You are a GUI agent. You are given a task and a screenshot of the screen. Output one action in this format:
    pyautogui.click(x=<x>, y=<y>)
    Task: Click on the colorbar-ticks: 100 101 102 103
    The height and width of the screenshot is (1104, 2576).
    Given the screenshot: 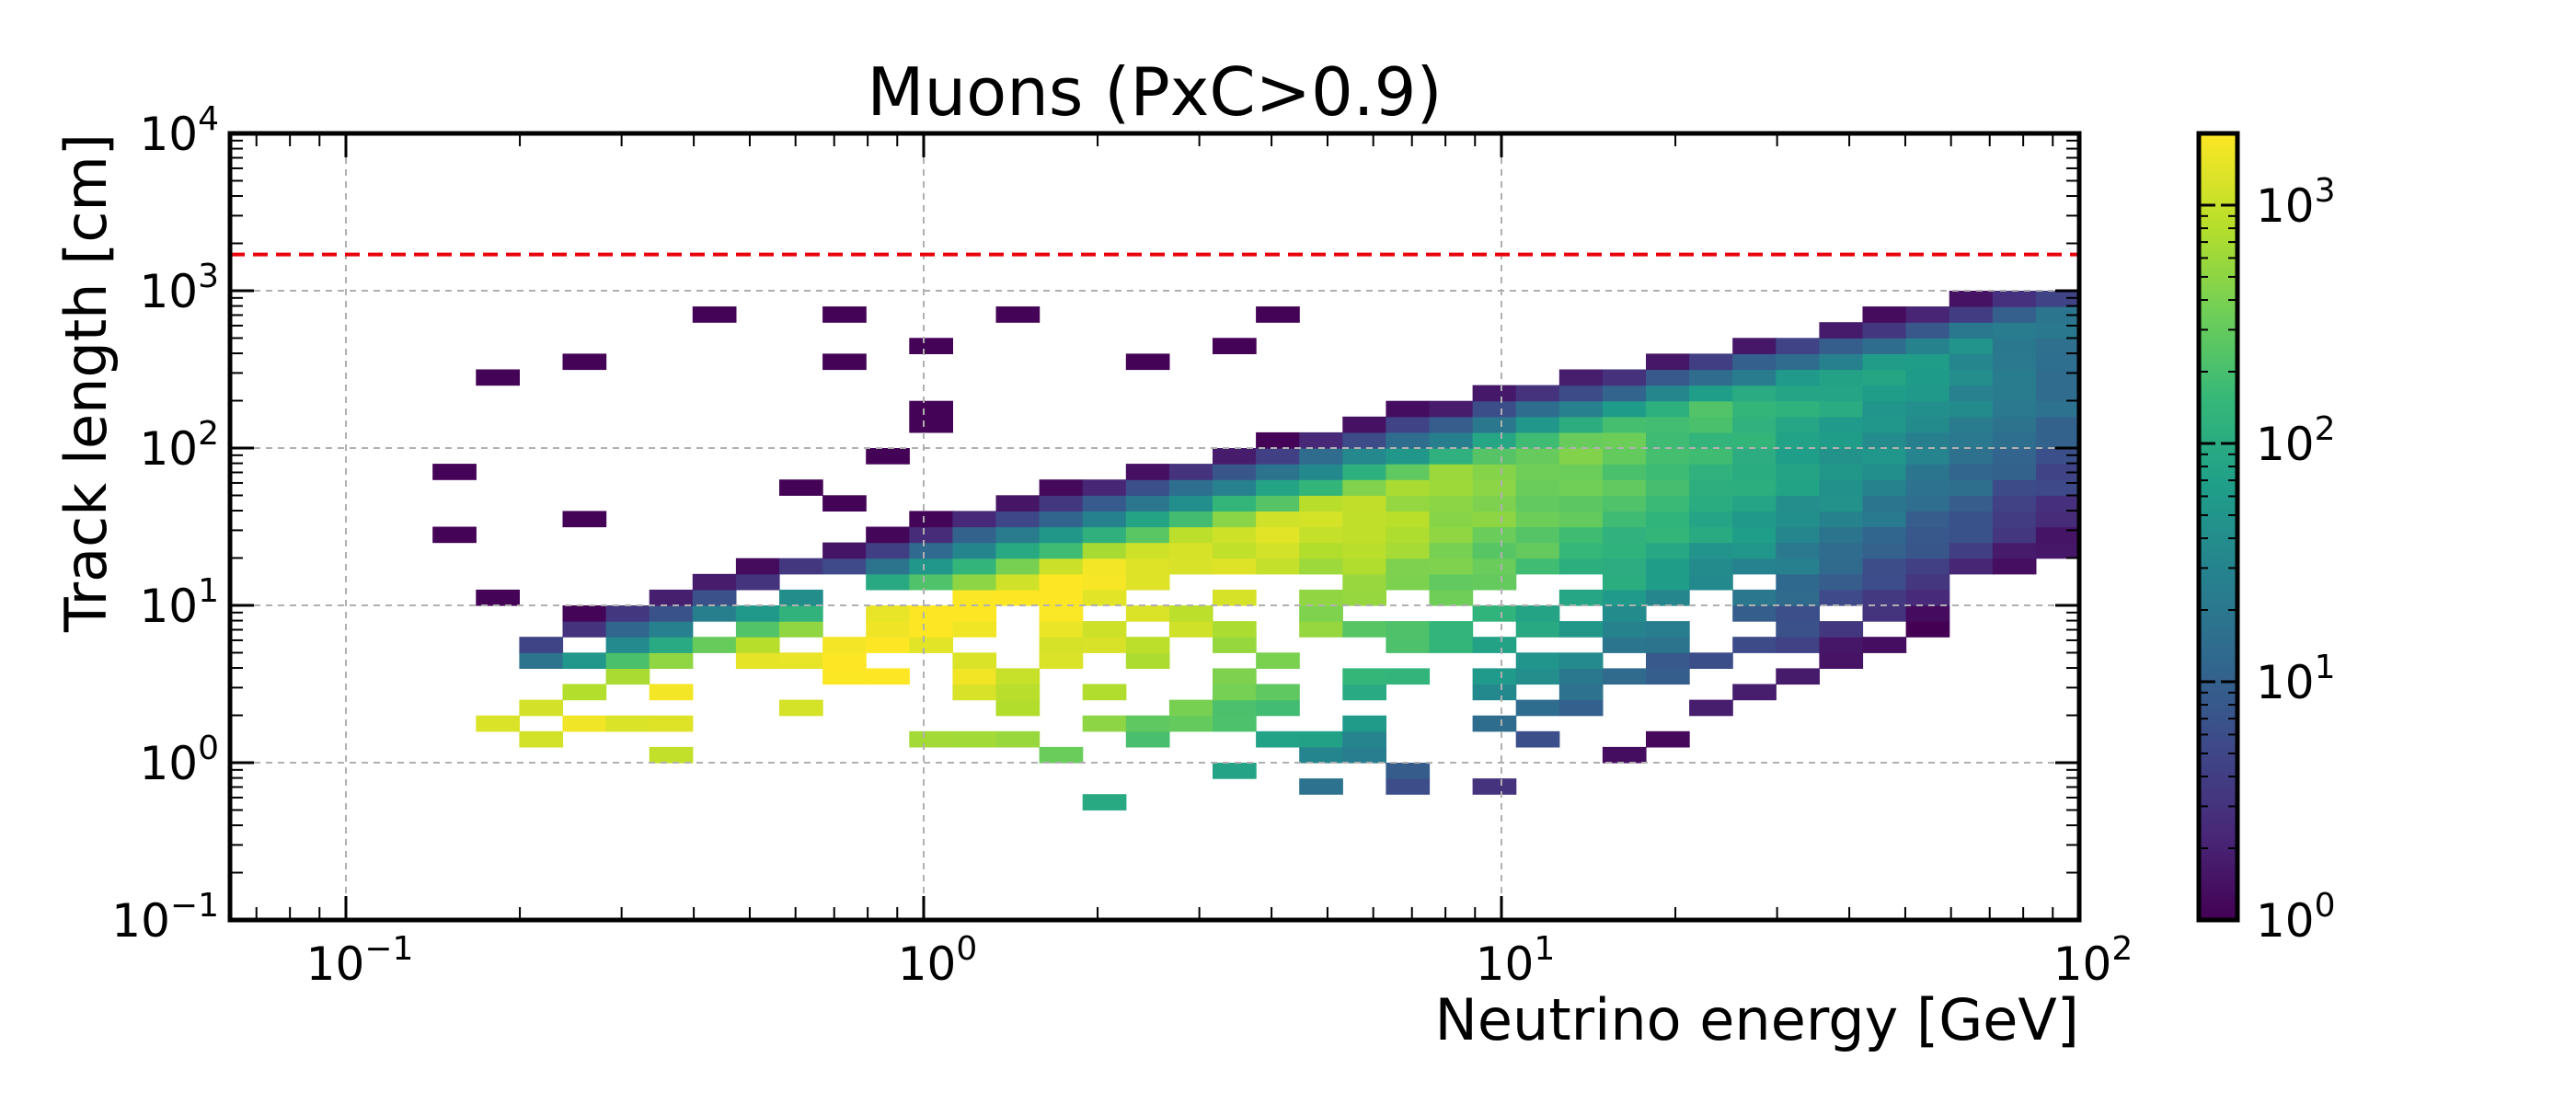 What is the action you would take?
    pyautogui.click(x=2267, y=540)
    